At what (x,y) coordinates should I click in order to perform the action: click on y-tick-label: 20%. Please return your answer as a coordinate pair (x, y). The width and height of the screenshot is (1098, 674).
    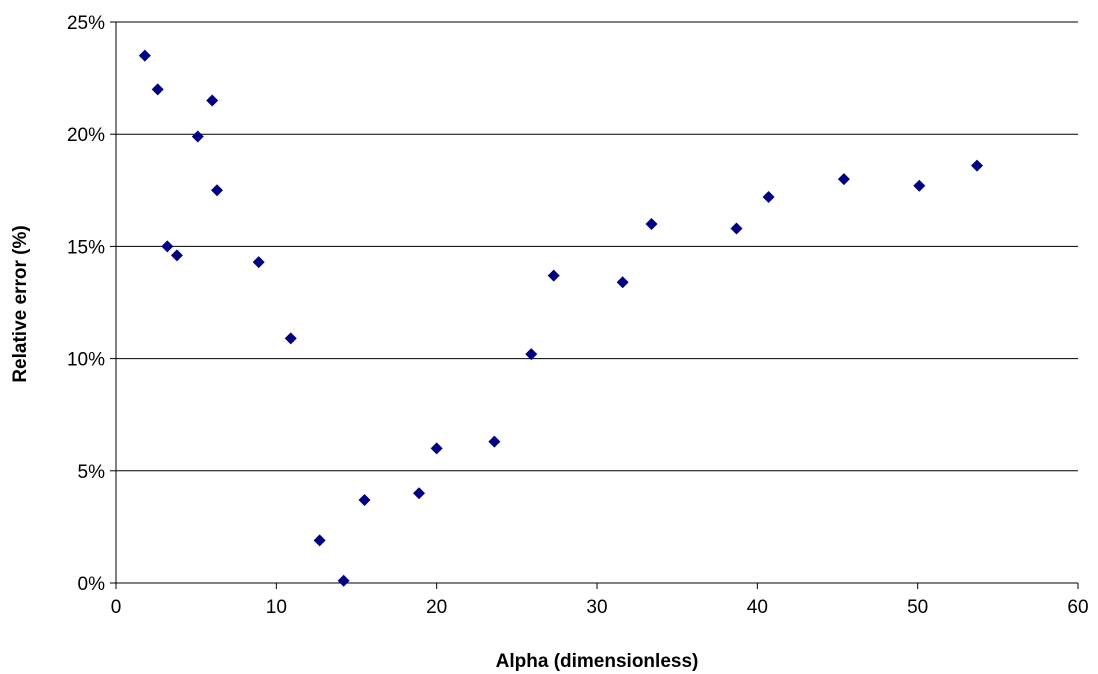
    Looking at the image, I should click on (86, 135).